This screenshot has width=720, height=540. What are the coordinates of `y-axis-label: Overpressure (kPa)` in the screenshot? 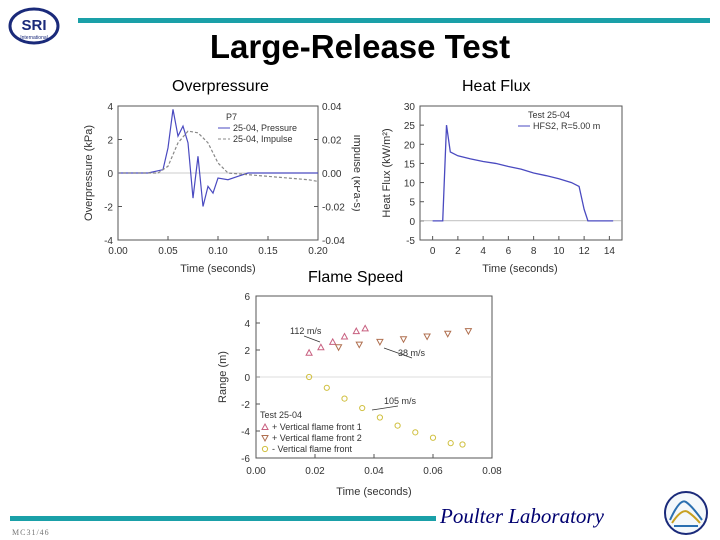 It's located at (89, 173).